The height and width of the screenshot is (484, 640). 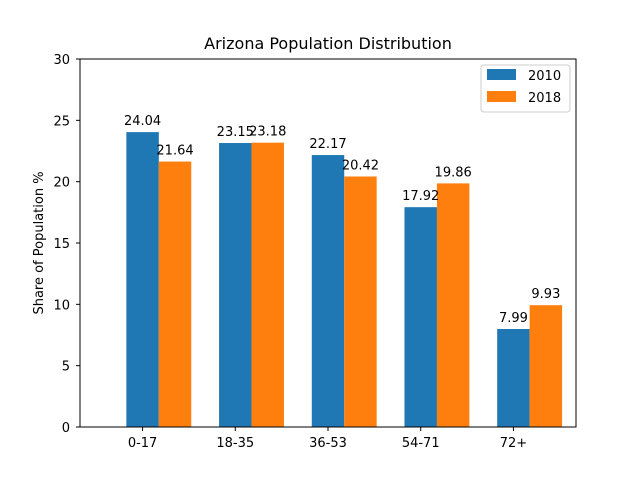 What do you see at coordinates (235, 443) in the screenshot?
I see `x-tick-label: 18-35` at bounding box center [235, 443].